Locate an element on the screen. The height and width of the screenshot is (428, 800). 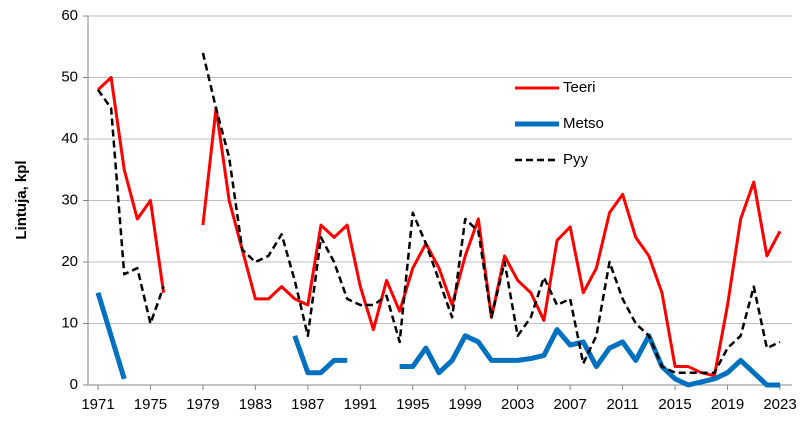
x-tick-label: 2015 is located at coordinates (674, 404).